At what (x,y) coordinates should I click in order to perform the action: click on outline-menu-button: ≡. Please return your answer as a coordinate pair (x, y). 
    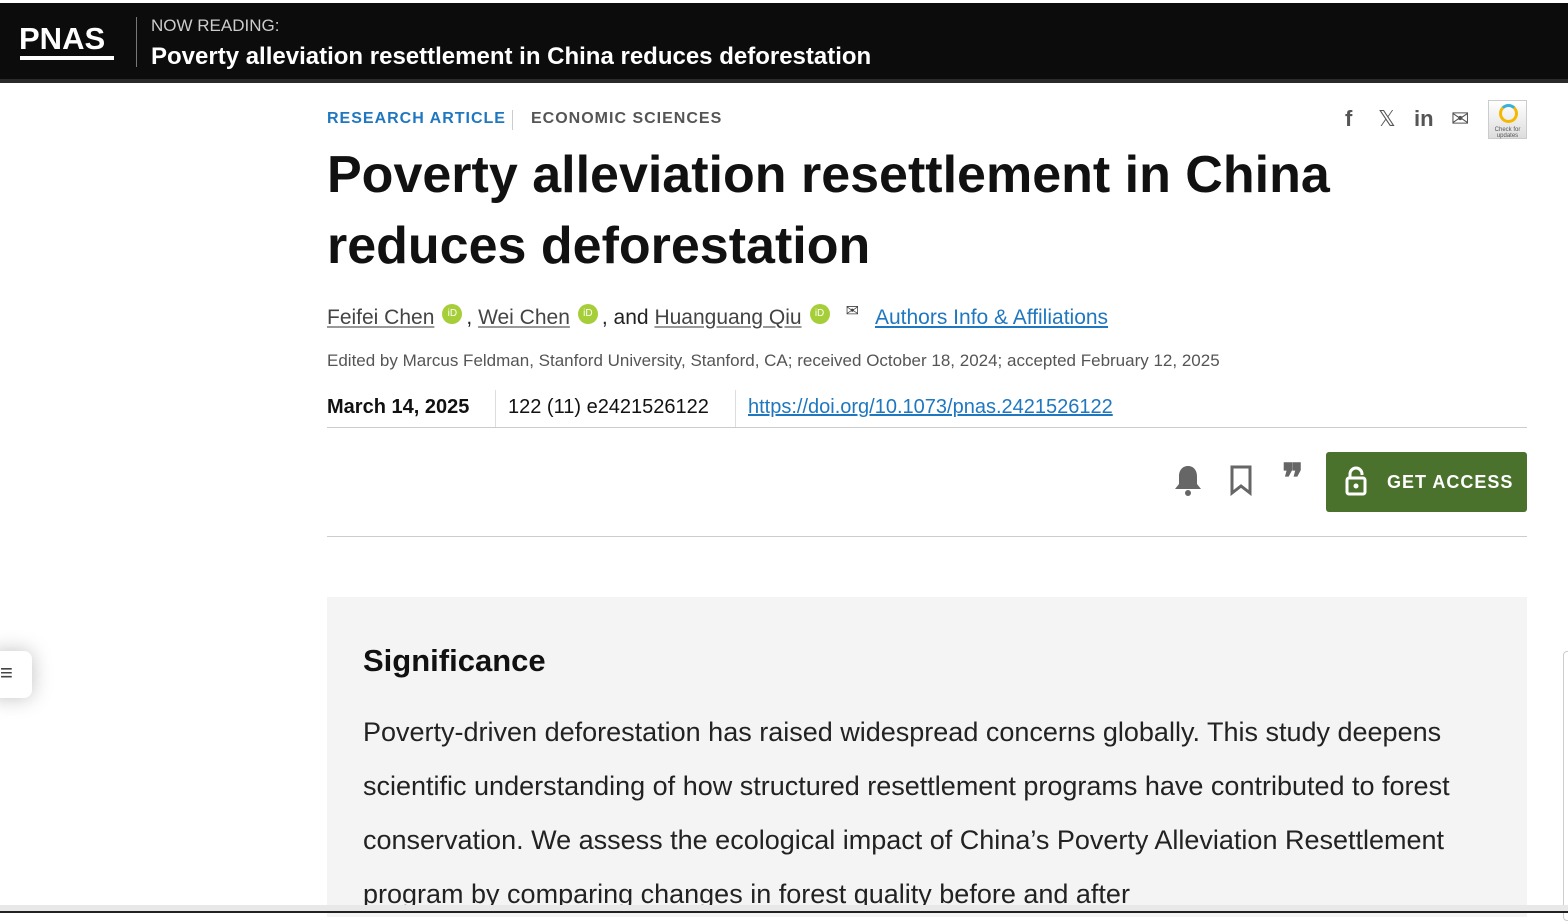
    Looking at the image, I should click on (16, 674).